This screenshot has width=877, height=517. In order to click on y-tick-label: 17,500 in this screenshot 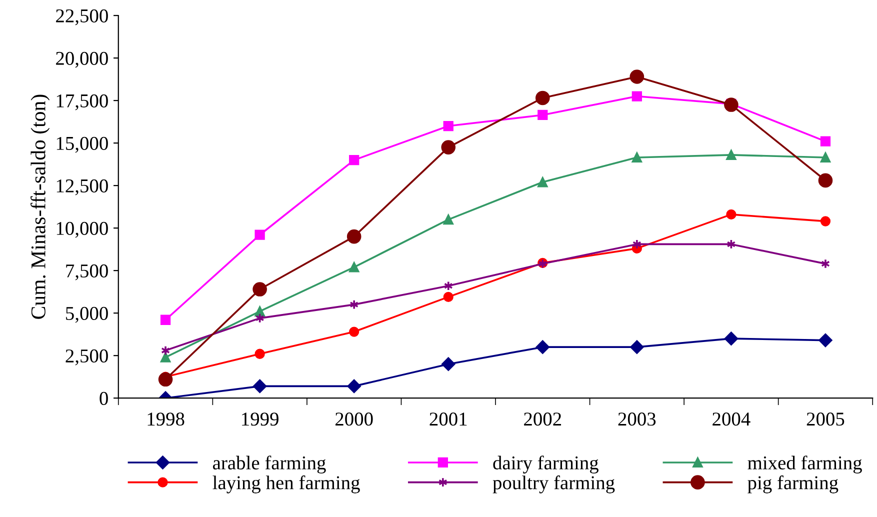, I will do `click(82, 102)`.